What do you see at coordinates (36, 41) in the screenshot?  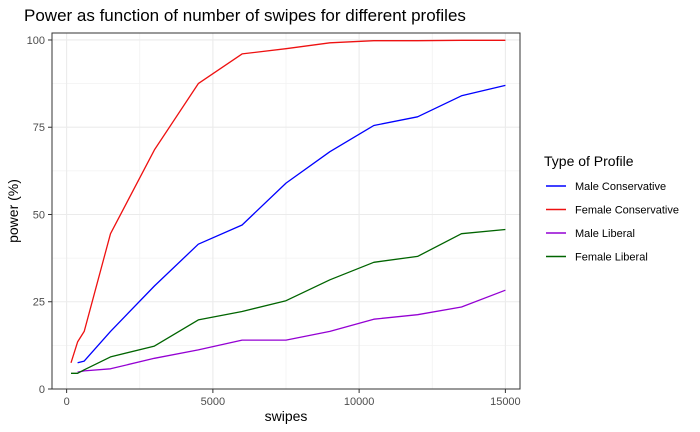 I see `y-tick-label: 100` at bounding box center [36, 41].